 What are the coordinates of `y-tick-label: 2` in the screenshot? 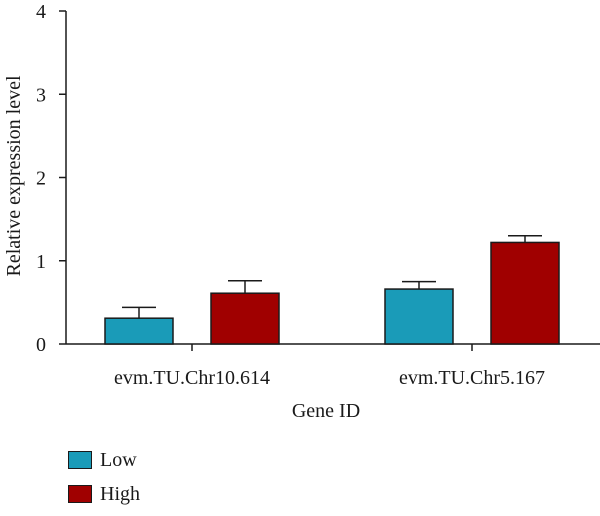 It's located at (41, 179).